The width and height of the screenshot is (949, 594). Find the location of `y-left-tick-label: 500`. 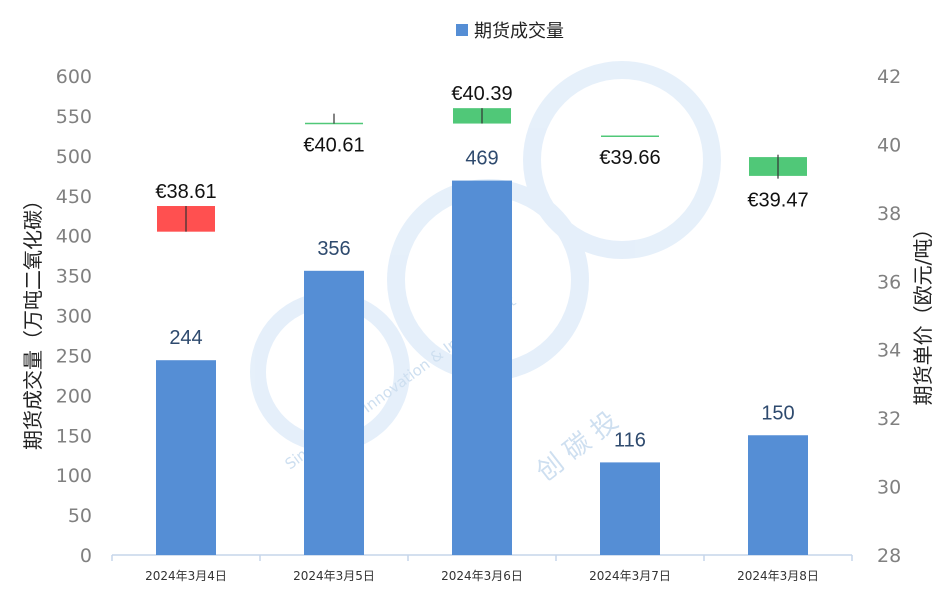

y-left-tick-label: 500 is located at coordinates (74, 157).